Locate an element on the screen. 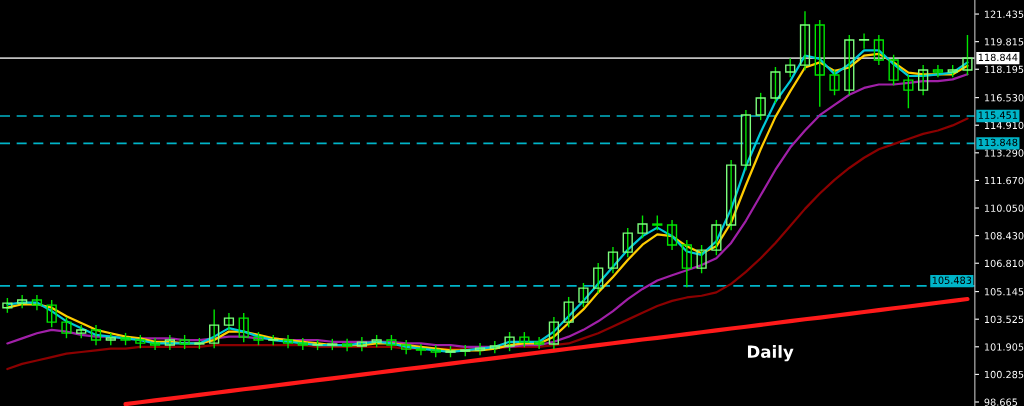 This screenshot has width=1024, height=406. y-tick-label: 100.285 is located at coordinates (1004, 374).